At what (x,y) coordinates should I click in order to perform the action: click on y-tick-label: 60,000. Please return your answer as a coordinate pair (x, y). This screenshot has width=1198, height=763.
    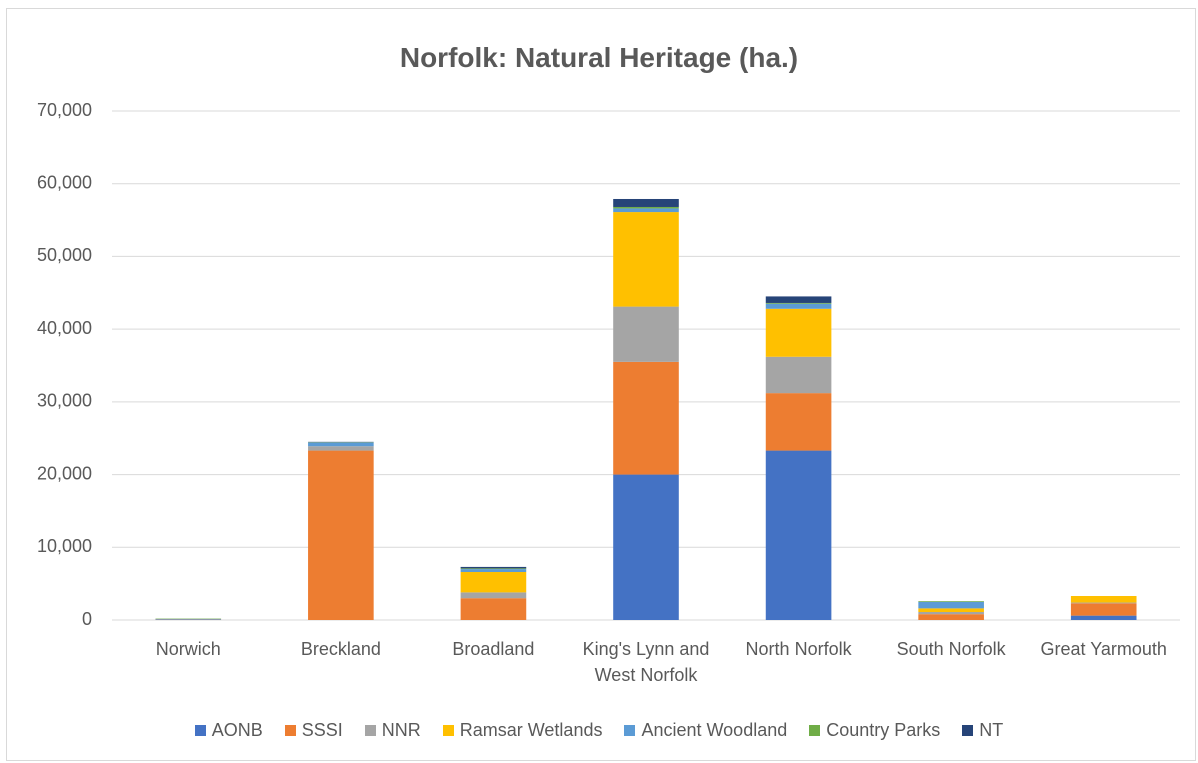
    Looking at the image, I should click on (64, 182).